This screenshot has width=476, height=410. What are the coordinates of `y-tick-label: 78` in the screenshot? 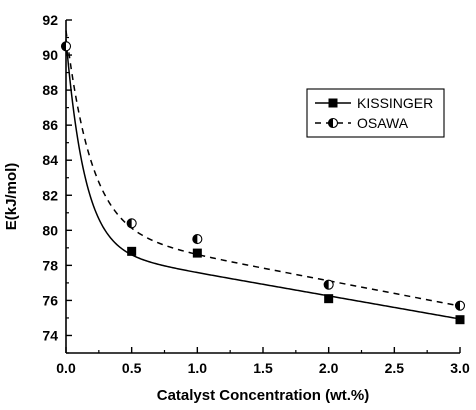 It's located at (50, 265).